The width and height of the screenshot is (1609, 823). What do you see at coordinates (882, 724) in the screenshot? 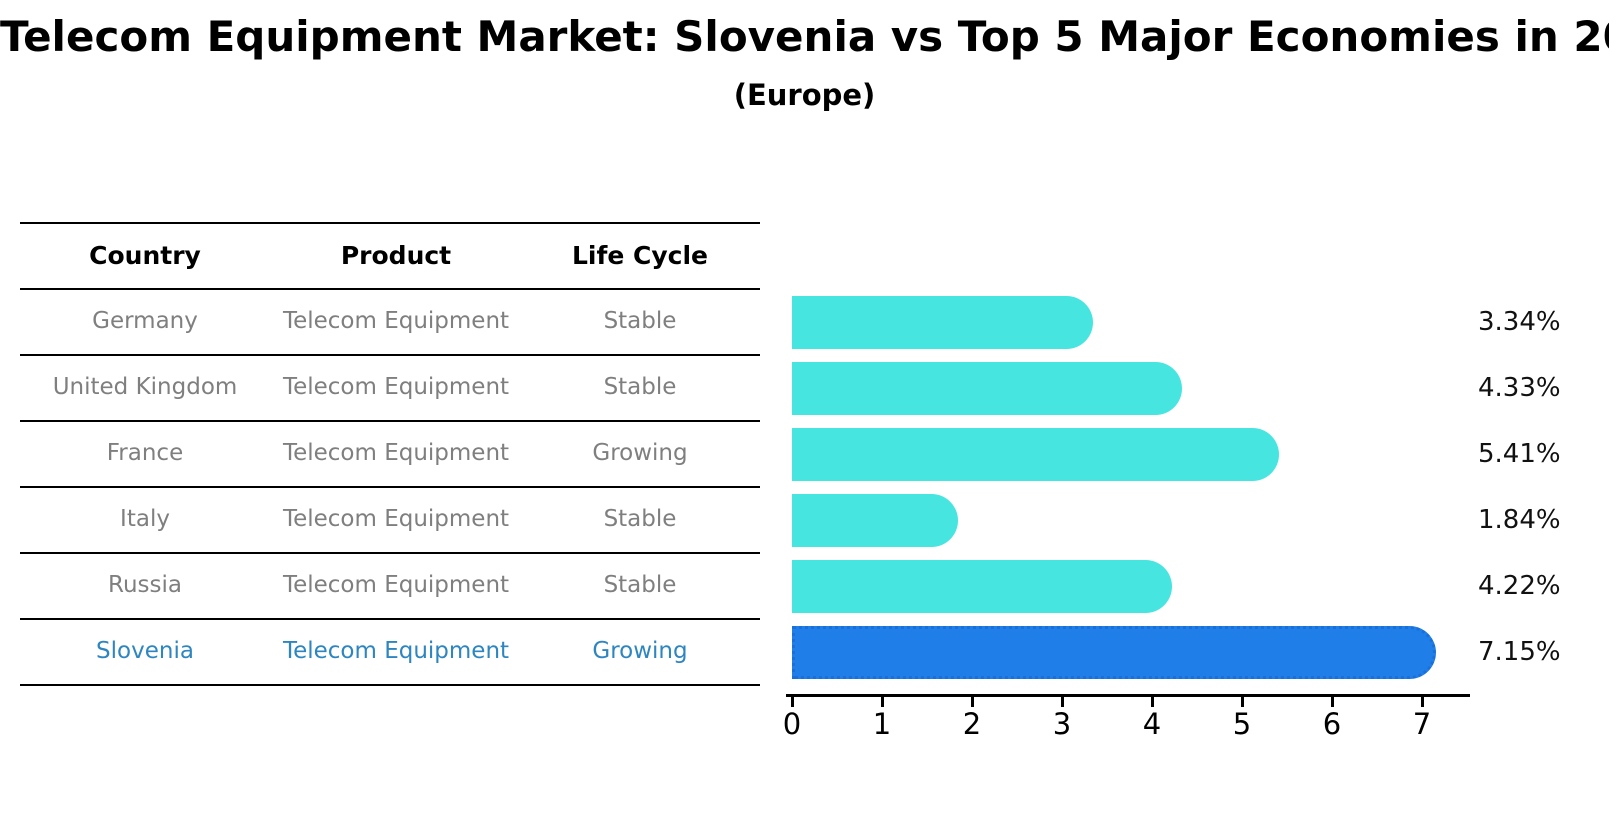
I see `x-tick-label-1: 1` at bounding box center [882, 724].